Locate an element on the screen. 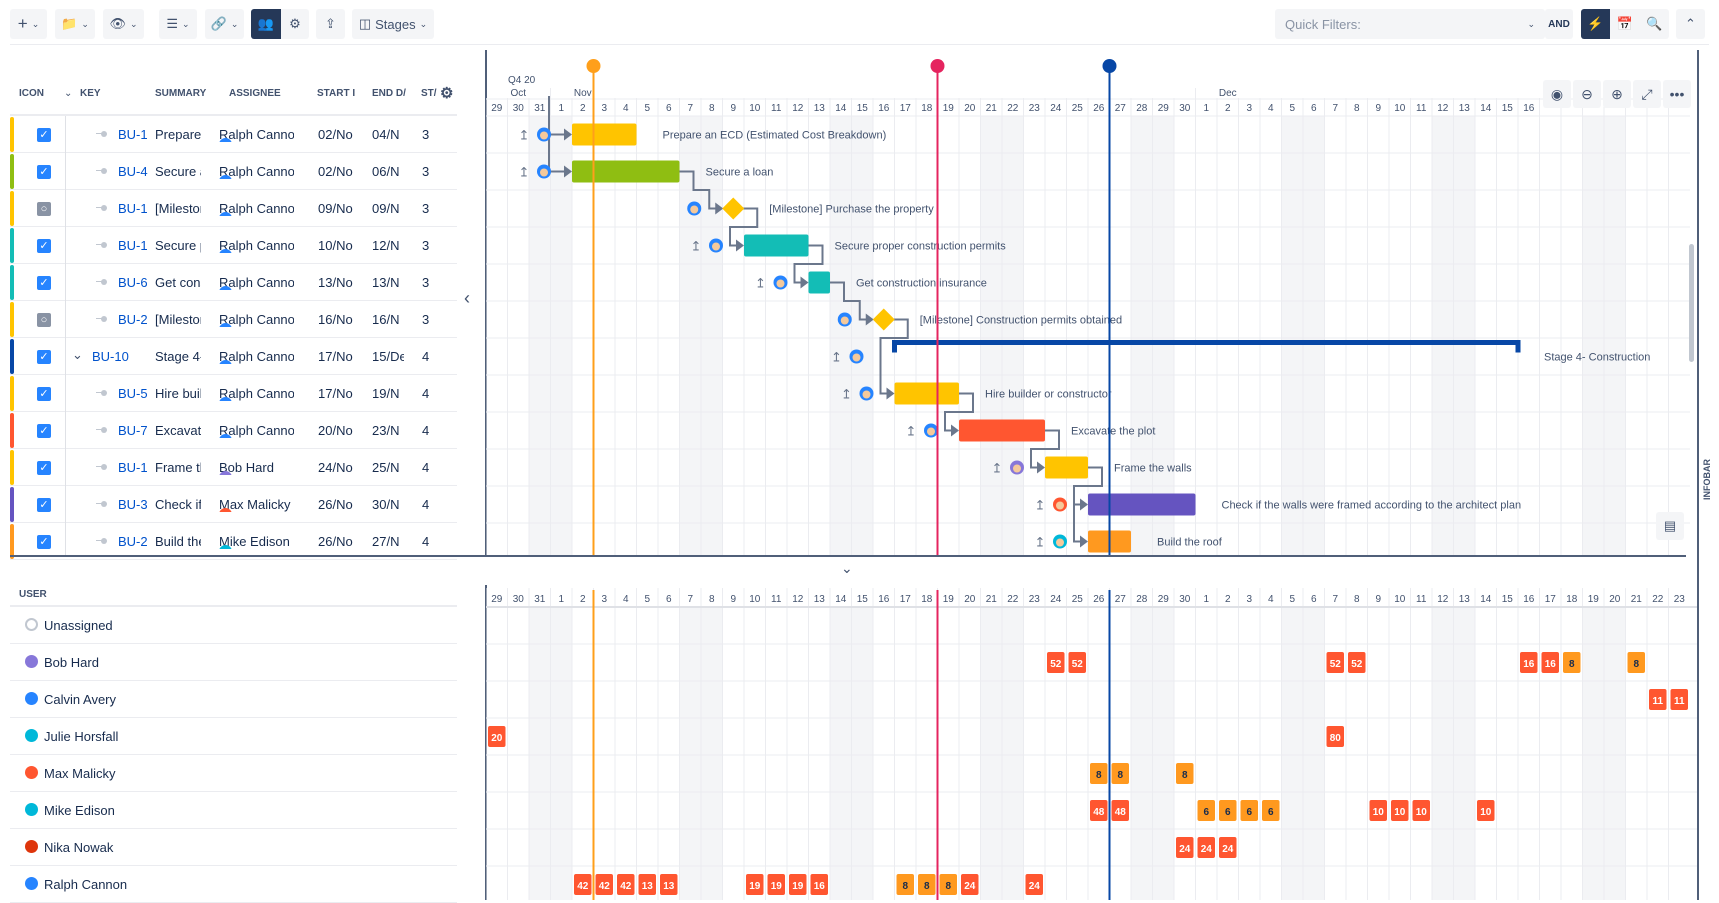  issue-key-link: BU-6 is located at coordinates (133, 282).